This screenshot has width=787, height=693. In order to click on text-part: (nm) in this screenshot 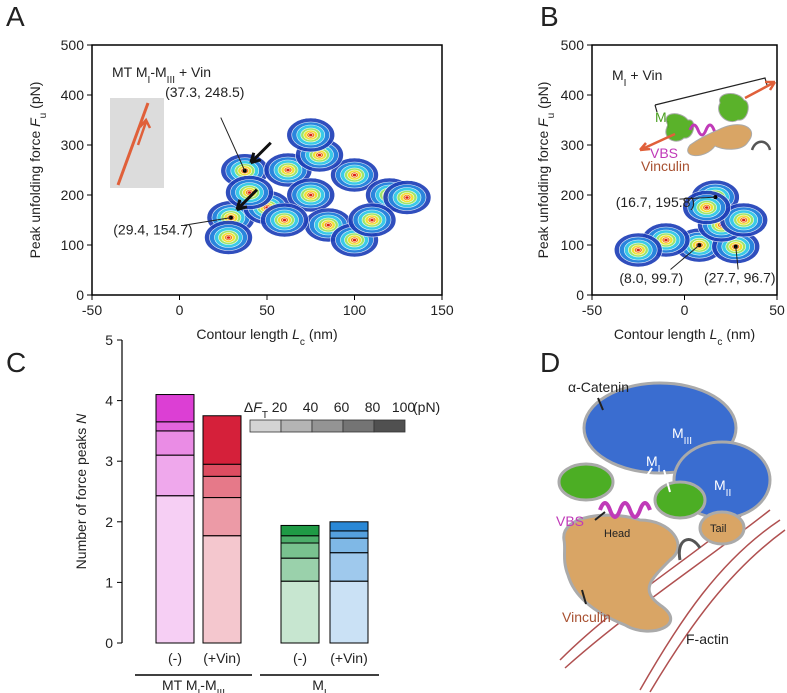, I will do `click(321, 334)`.